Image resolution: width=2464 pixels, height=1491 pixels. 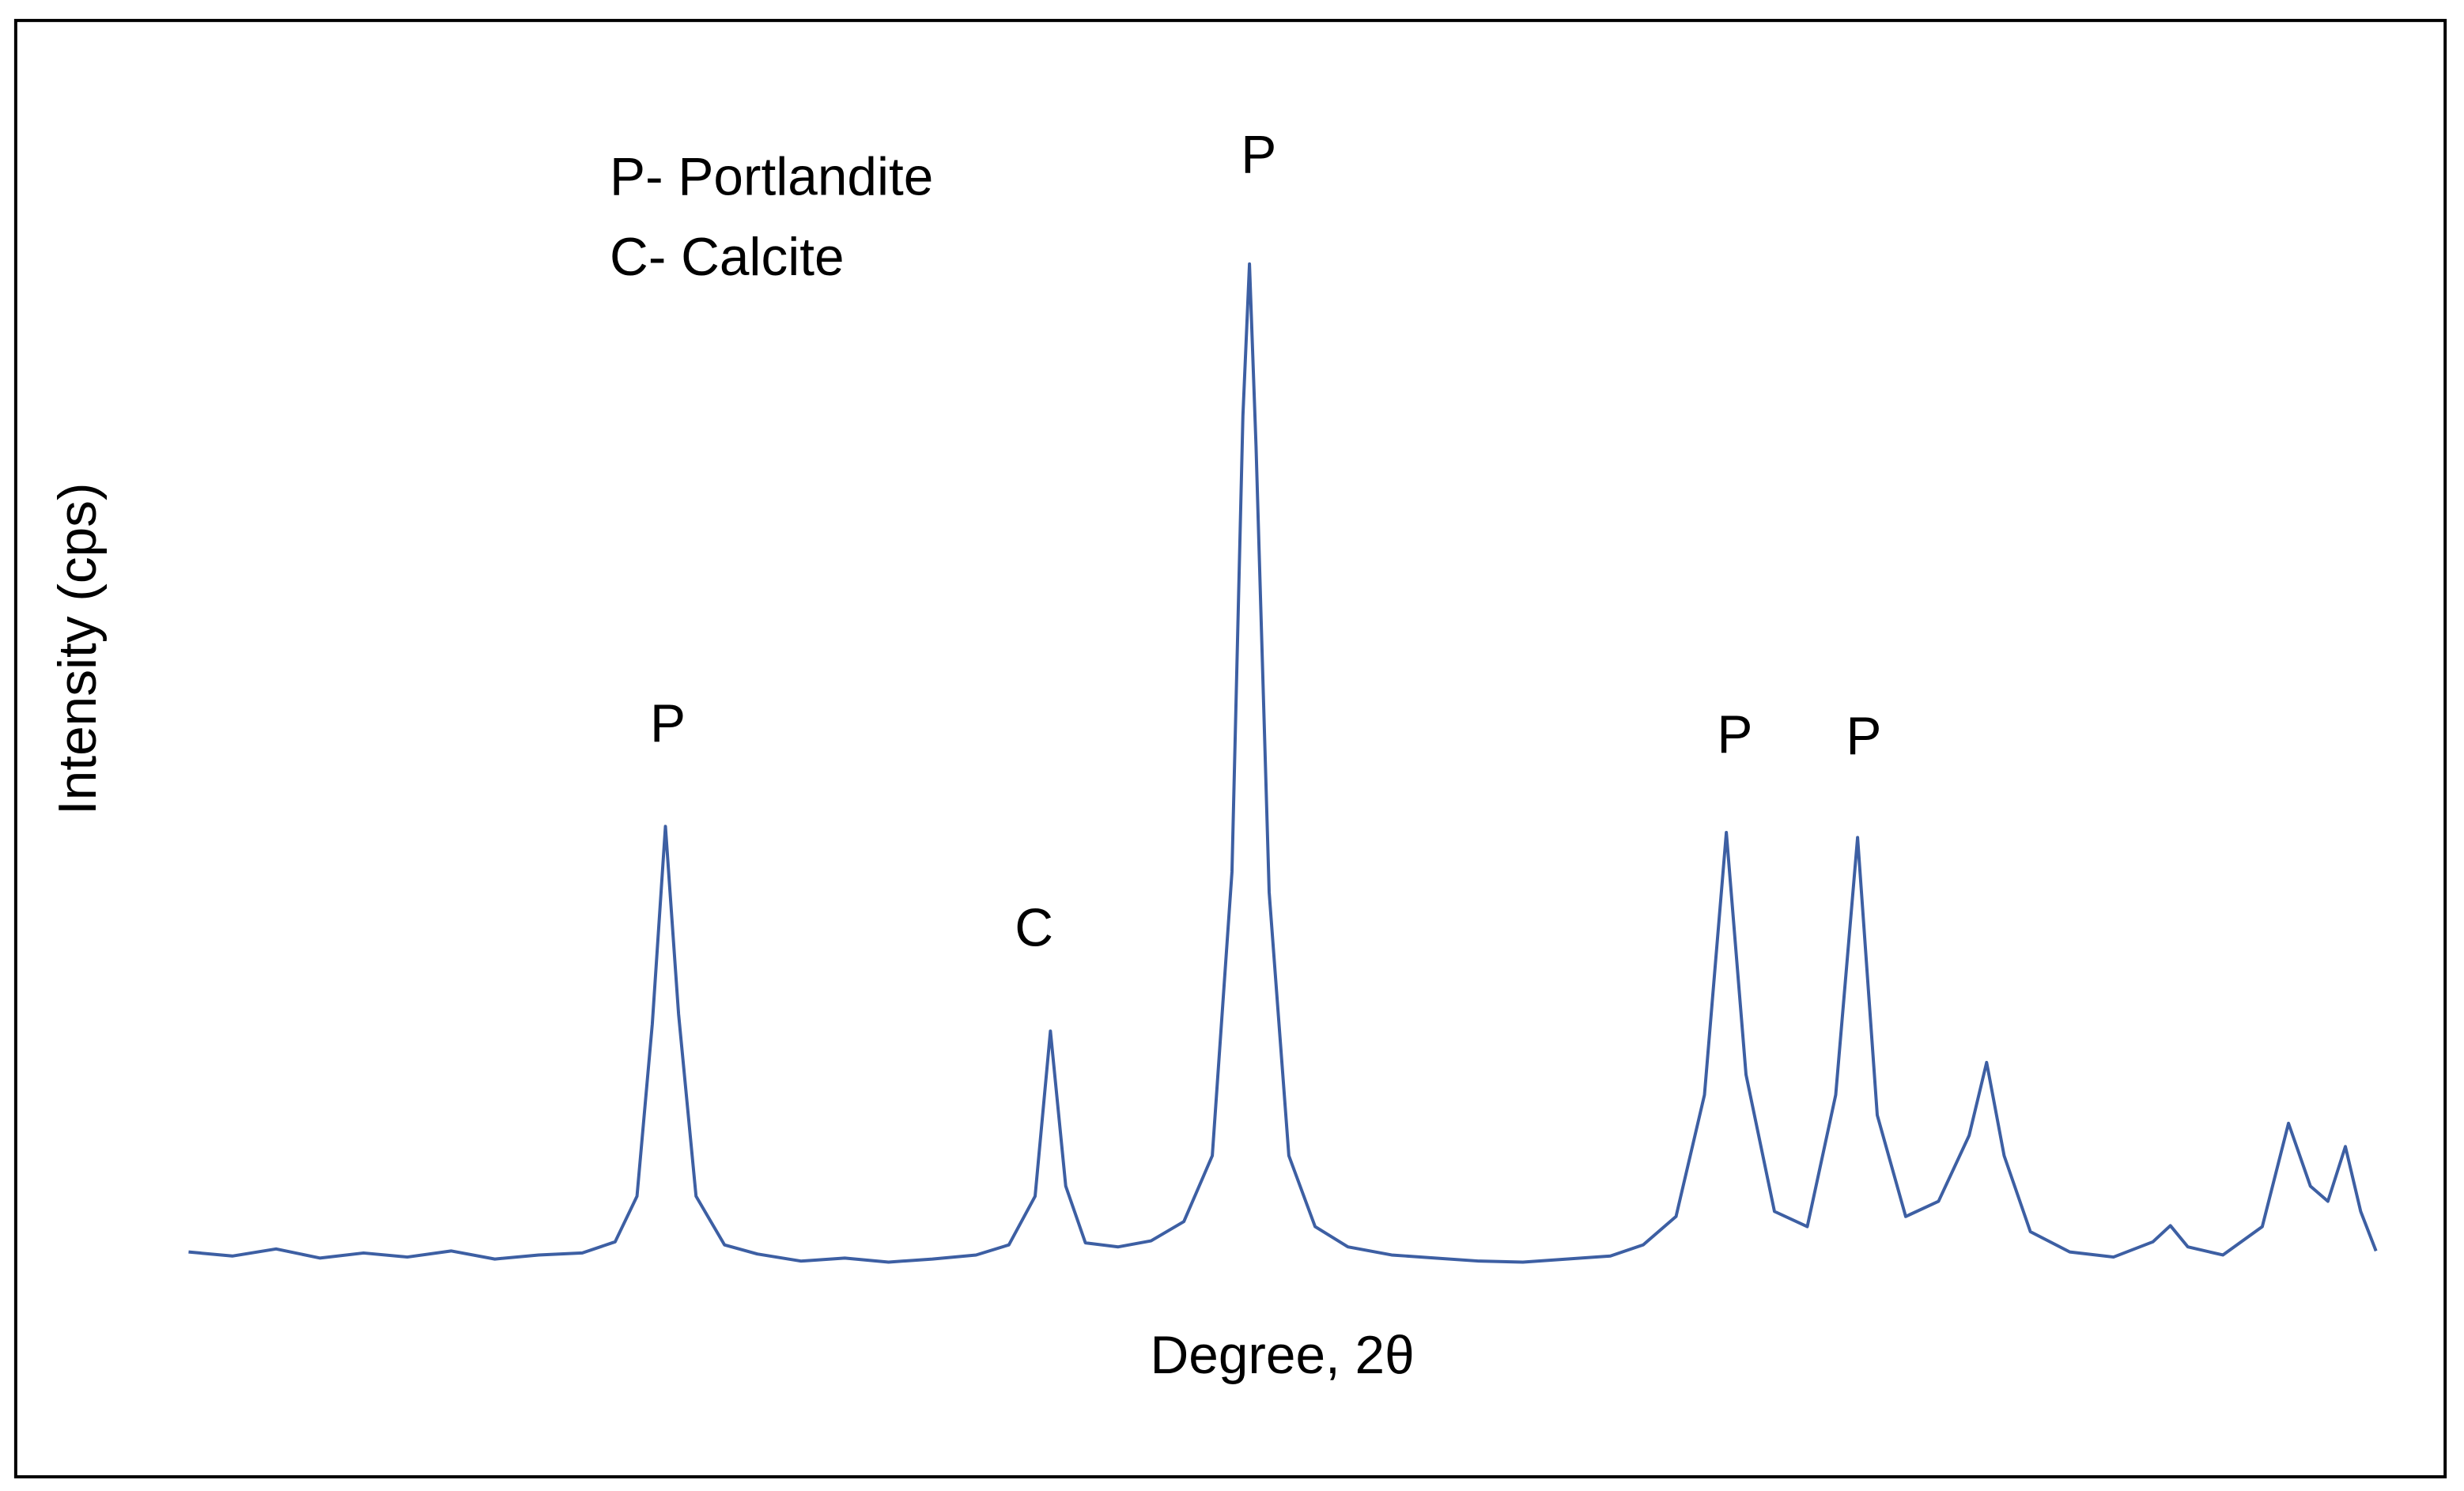 I want to click on legend-note: P- Portlandite, so click(x=771, y=176).